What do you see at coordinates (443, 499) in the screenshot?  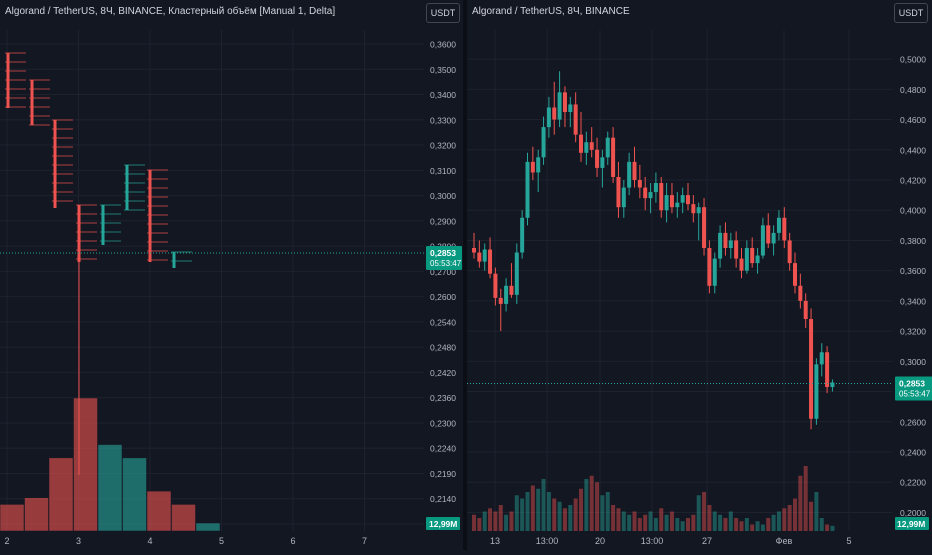 I see `price-tick-label: 0,2140` at bounding box center [443, 499].